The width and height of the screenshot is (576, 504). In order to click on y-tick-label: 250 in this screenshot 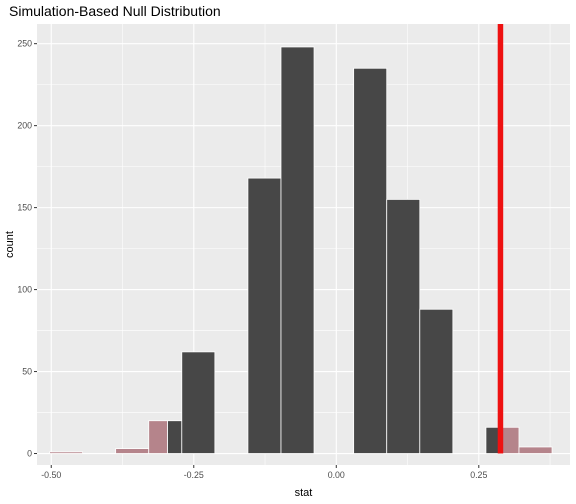, I will do `click(24, 44)`.